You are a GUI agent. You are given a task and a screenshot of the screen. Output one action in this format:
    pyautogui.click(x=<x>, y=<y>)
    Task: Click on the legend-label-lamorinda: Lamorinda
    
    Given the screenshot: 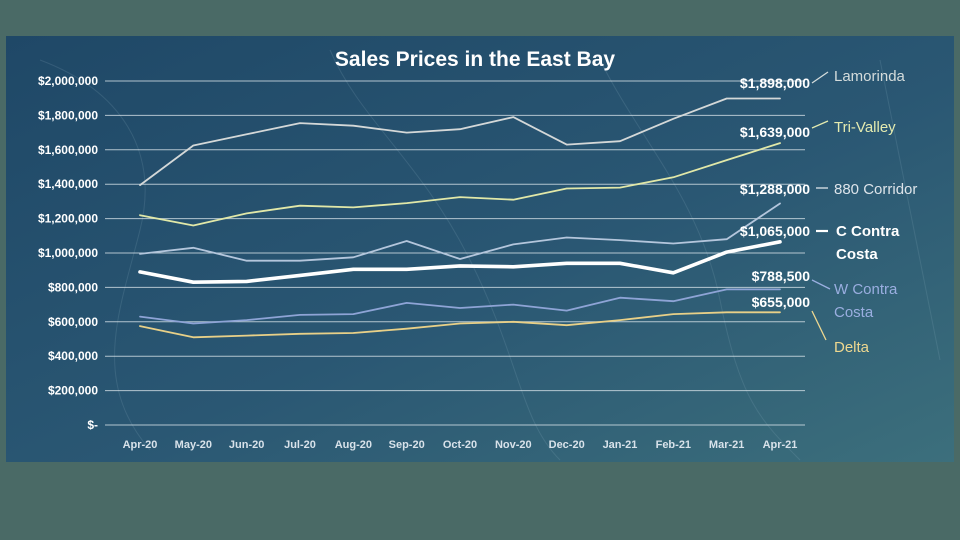 What is the action you would take?
    pyautogui.click(x=870, y=76)
    